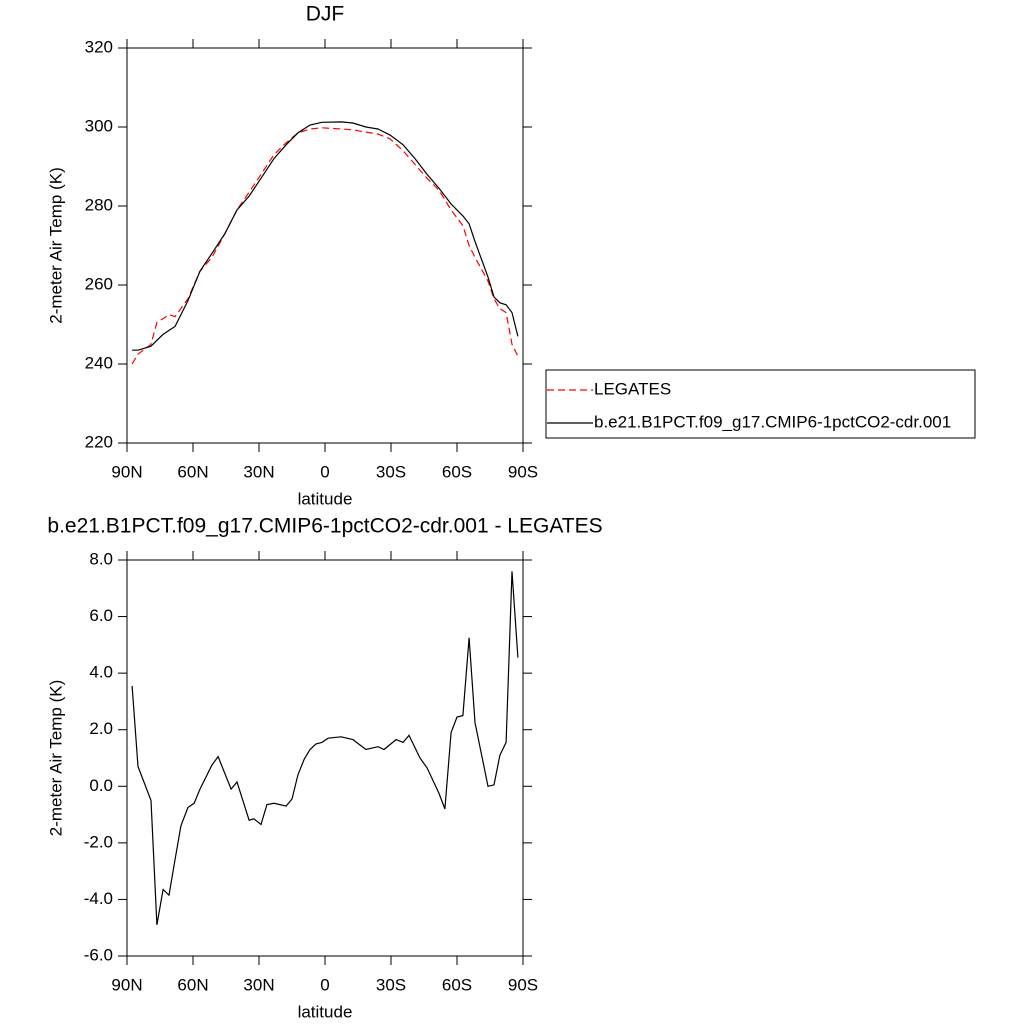 The height and width of the screenshot is (1024, 1024). Describe the element at coordinates (101, 615) in the screenshot. I see `y-tick-label: 6.0` at that location.